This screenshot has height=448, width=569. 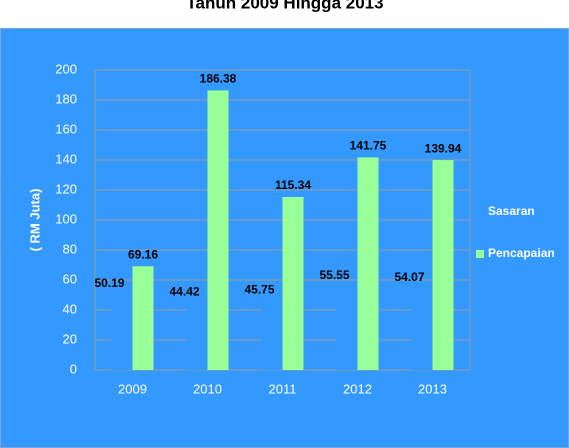 What do you see at coordinates (66, 98) in the screenshot?
I see `y-tick-label: 180` at bounding box center [66, 98].